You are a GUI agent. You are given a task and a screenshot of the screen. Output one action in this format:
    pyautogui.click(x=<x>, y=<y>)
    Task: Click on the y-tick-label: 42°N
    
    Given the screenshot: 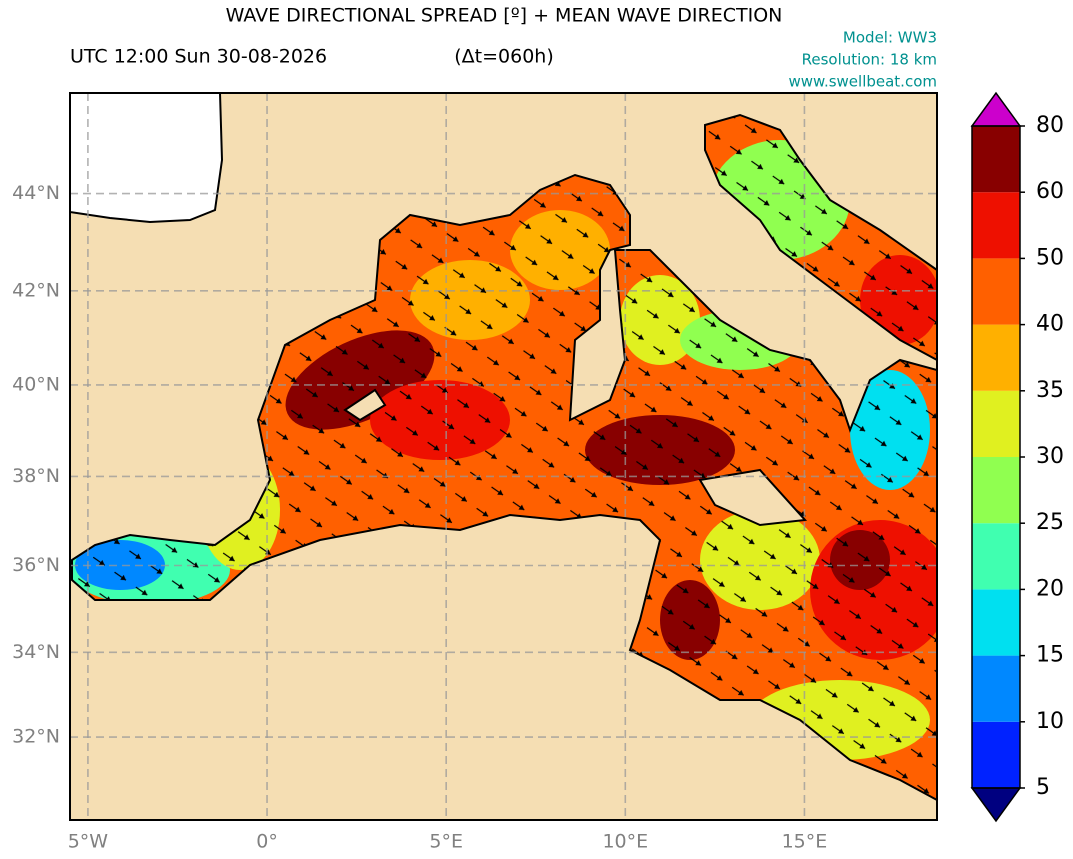 What is the action you would take?
    pyautogui.click(x=36, y=290)
    